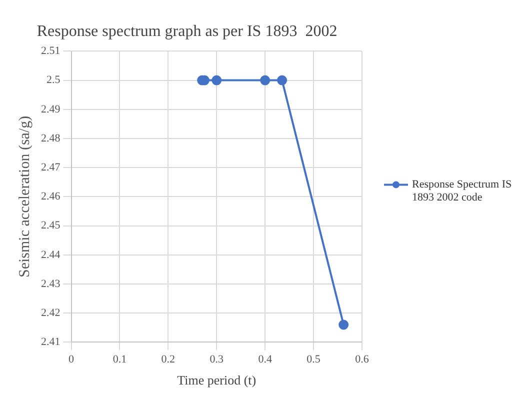 This screenshot has width=530, height=405. What do you see at coordinates (53, 80) in the screenshot?
I see `y-tick-label: 2.5` at bounding box center [53, 80].